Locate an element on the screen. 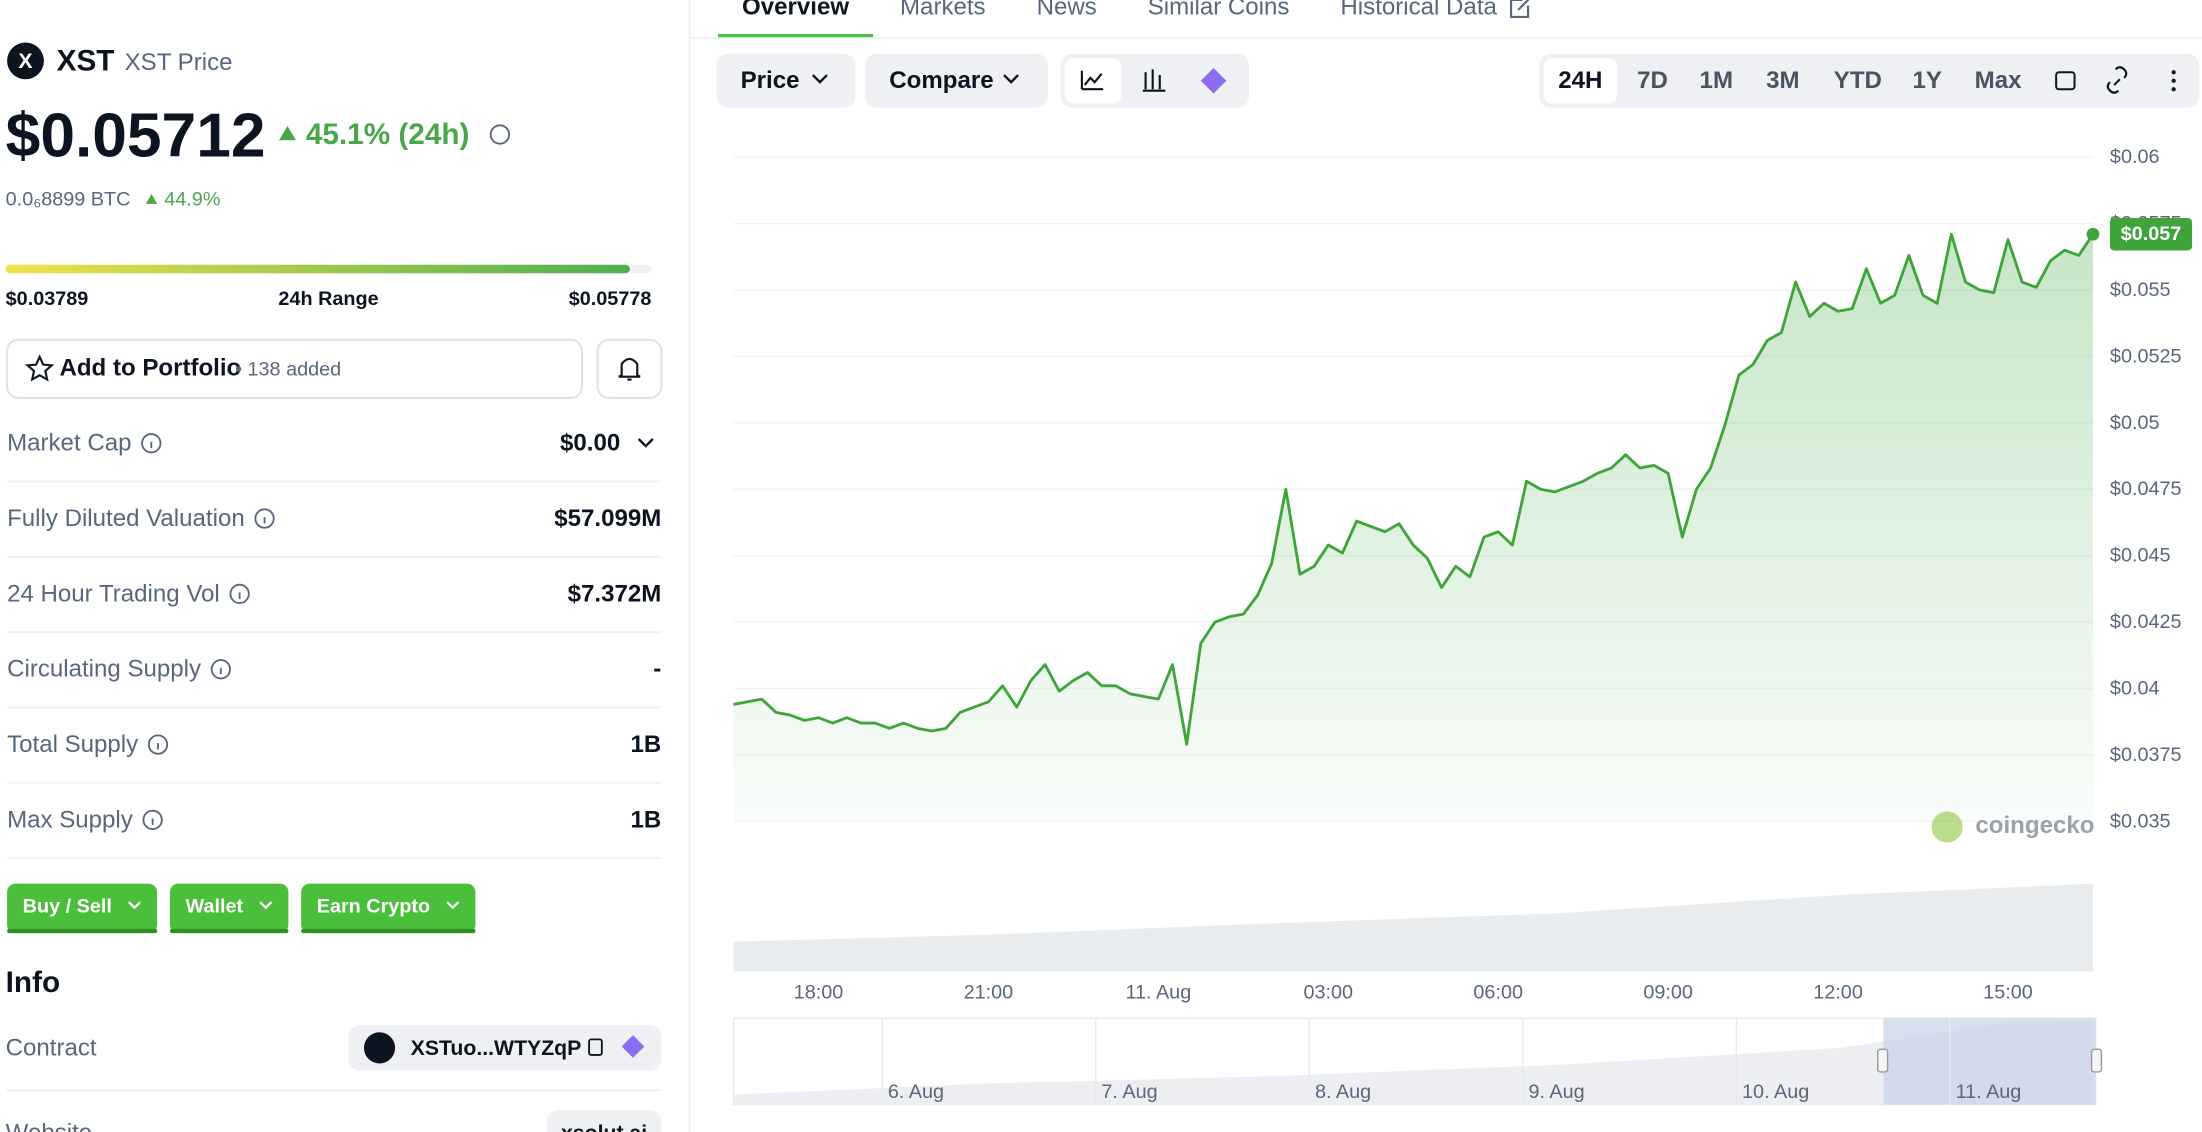 This screenshot has width=2202, height=1132. tab: Overview is located at coordinates (795, 10).